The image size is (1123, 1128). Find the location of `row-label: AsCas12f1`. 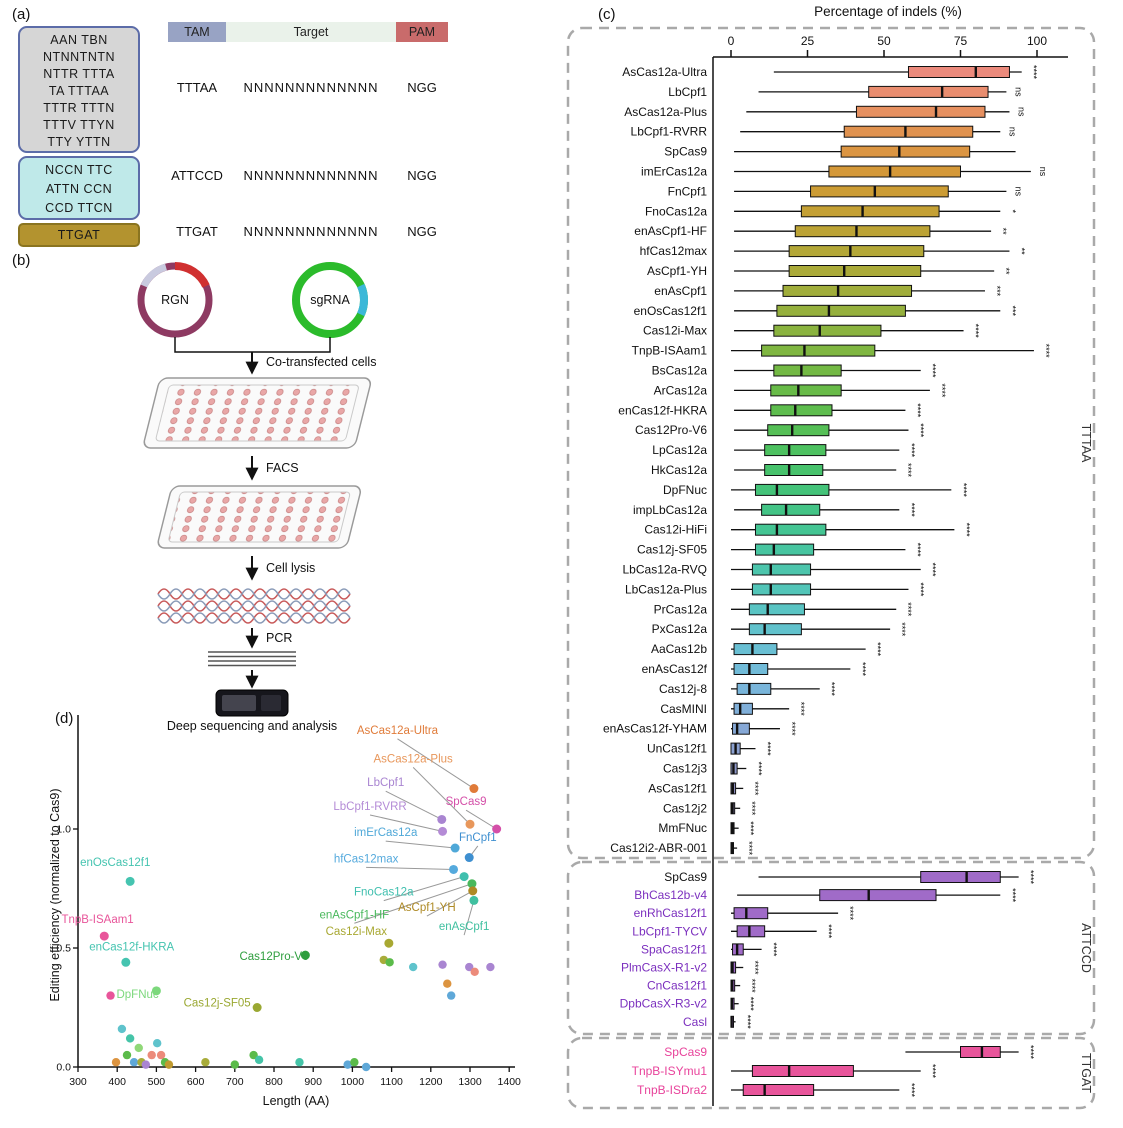

row-label: AsCas12f1 is located at coordinates (677, 788).